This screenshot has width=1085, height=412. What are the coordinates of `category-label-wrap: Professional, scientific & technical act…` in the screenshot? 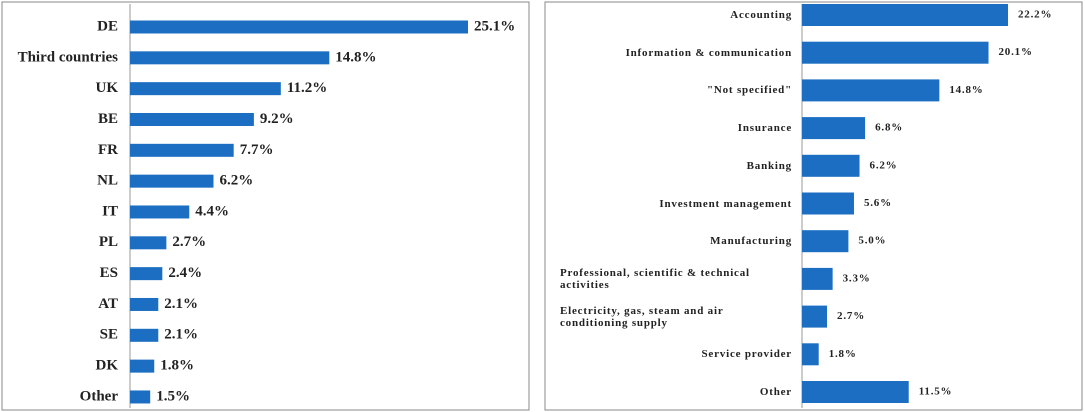 It's located at (668, 279).